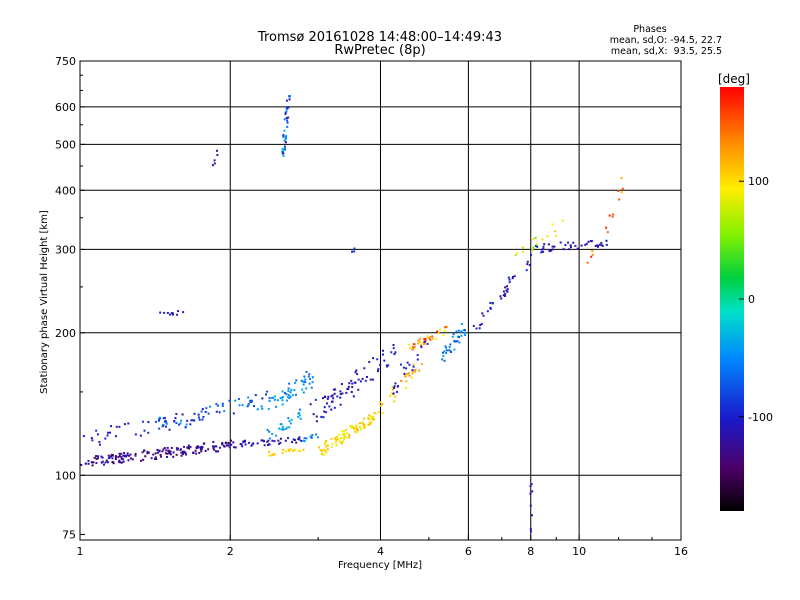  Describe the element at coordinates (65, 144) in the screenshot. I see `y-tick-label: 500` at that location.